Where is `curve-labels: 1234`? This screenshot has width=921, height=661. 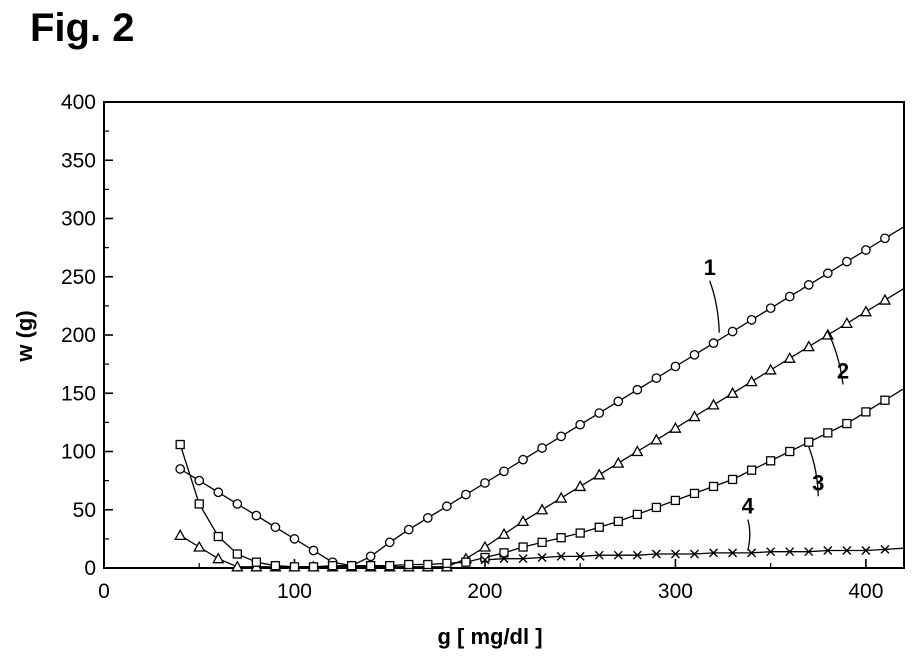
curve-labels: 1234 is located at coordinates (777, 403).